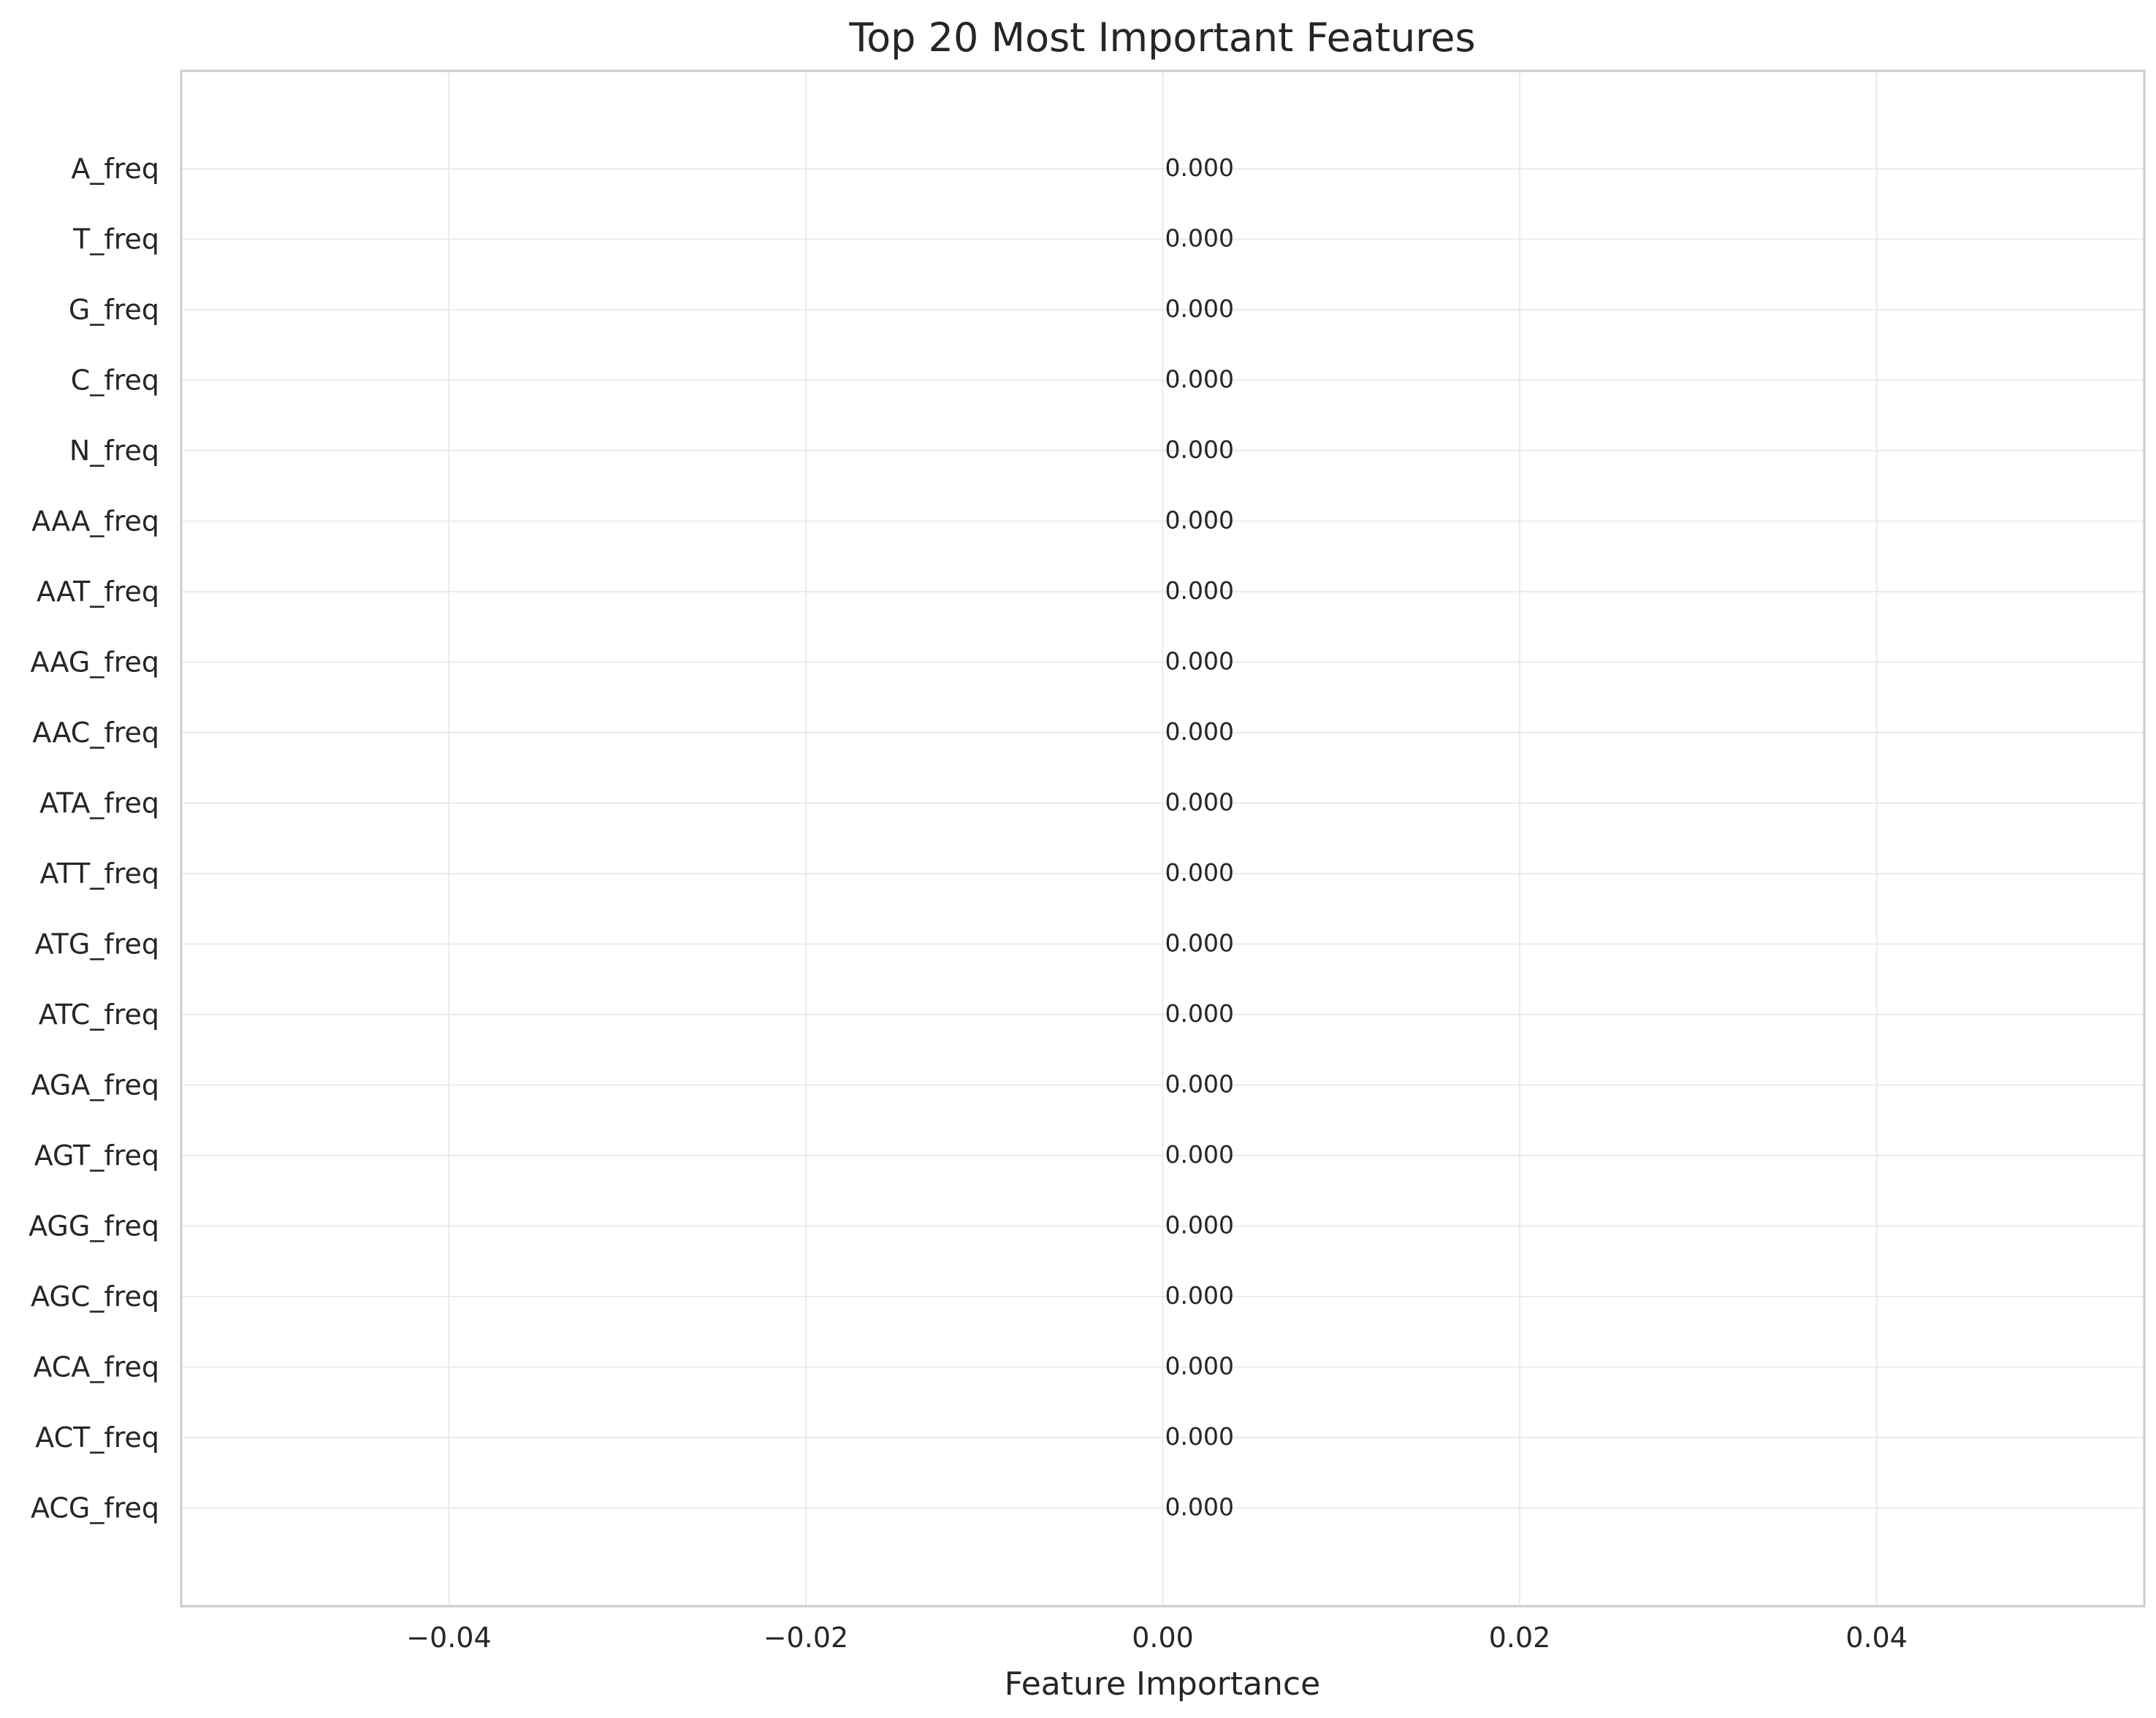 The width and height of the screenshot is (2156, 1718). Describe the element at coordinates (93, 1226) in the screenshot. I see `y-tick-label: AGG_freq` at that location.